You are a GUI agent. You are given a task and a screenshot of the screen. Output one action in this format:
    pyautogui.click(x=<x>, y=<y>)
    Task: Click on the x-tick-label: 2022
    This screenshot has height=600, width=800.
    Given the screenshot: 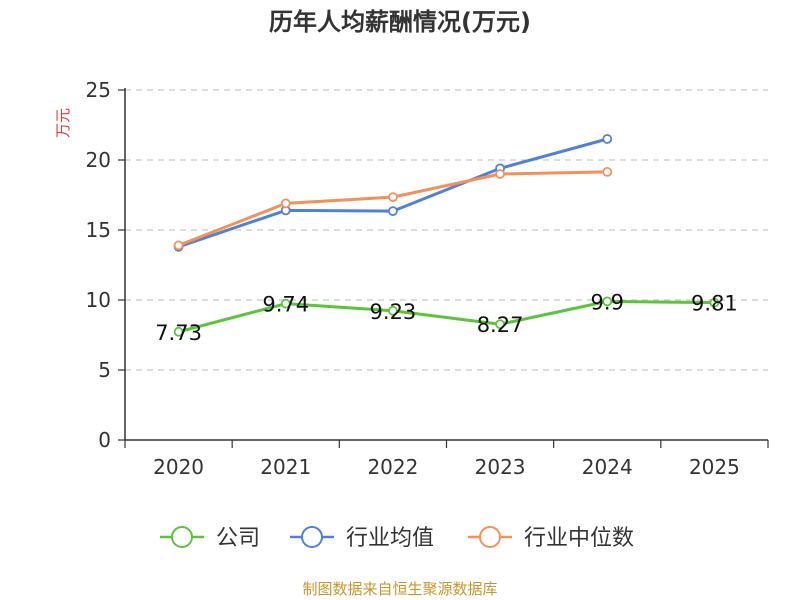 What is the action you would take?
    pyautogui.click(x=392, y=467)
    